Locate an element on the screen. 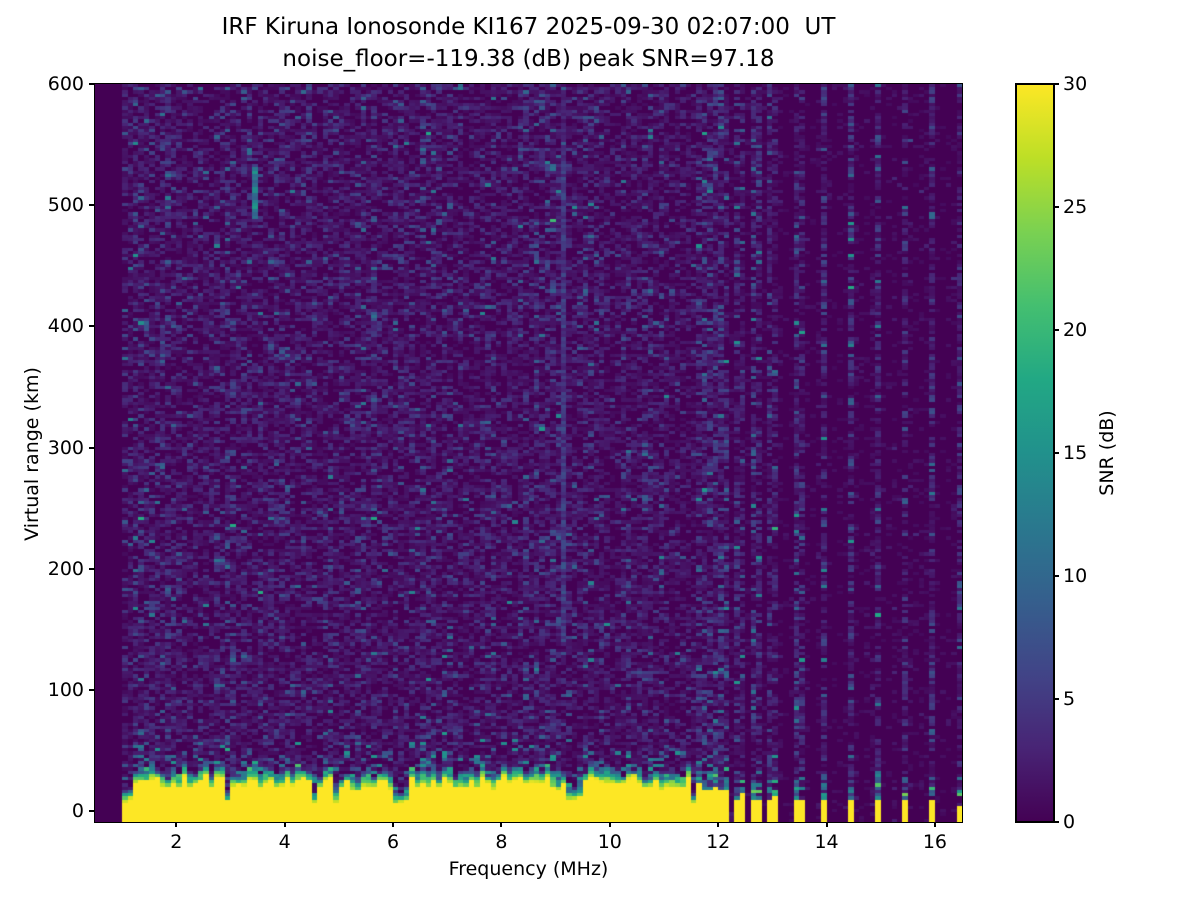 The image size is (1200, 900). x-tick-label: 14 is located at coordinates (826, 842).